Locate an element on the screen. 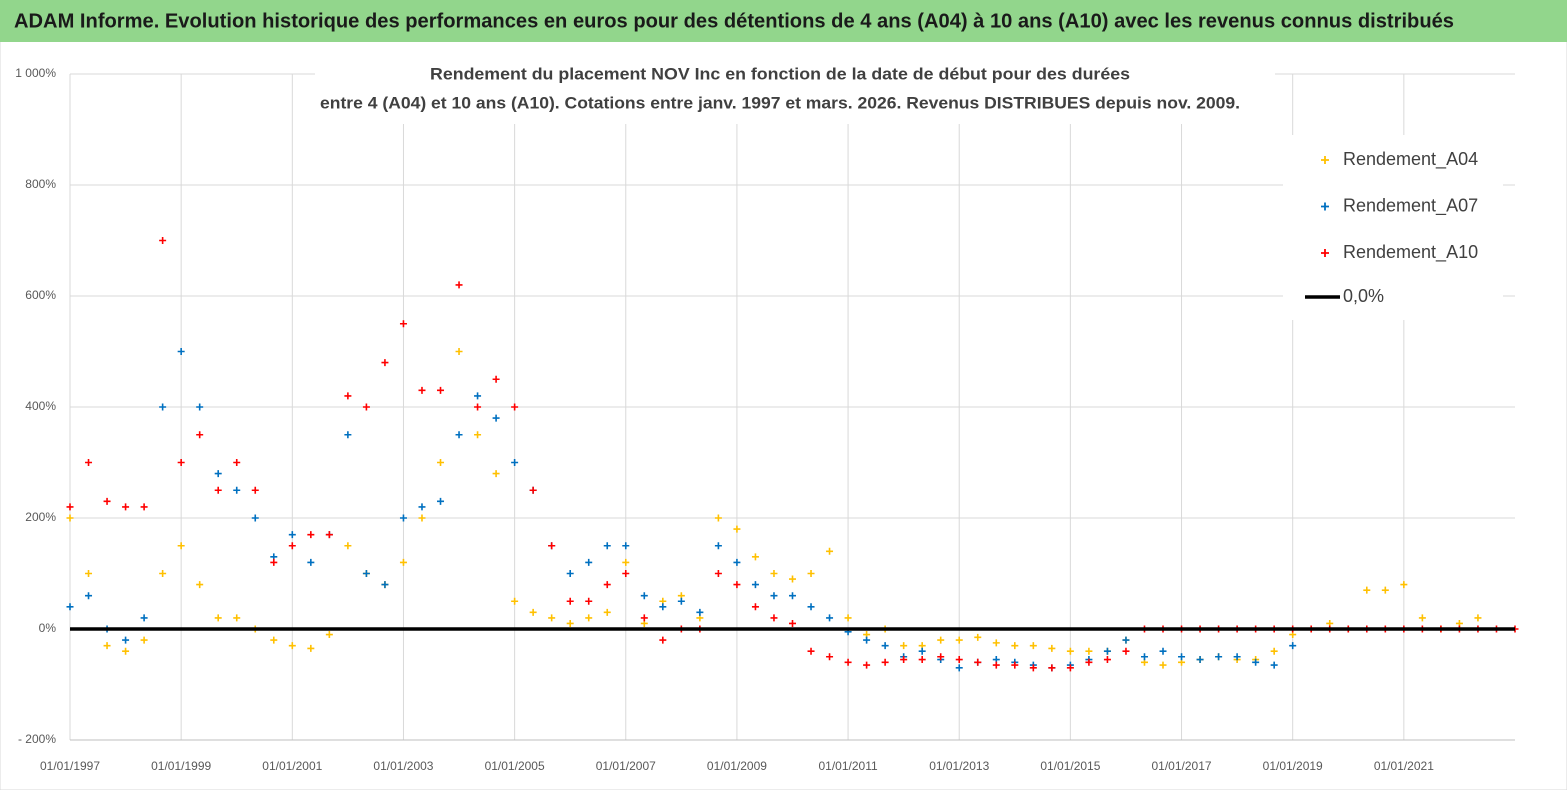  x-tick-label: 01/01/2013 is located at coordinates (959, 766).